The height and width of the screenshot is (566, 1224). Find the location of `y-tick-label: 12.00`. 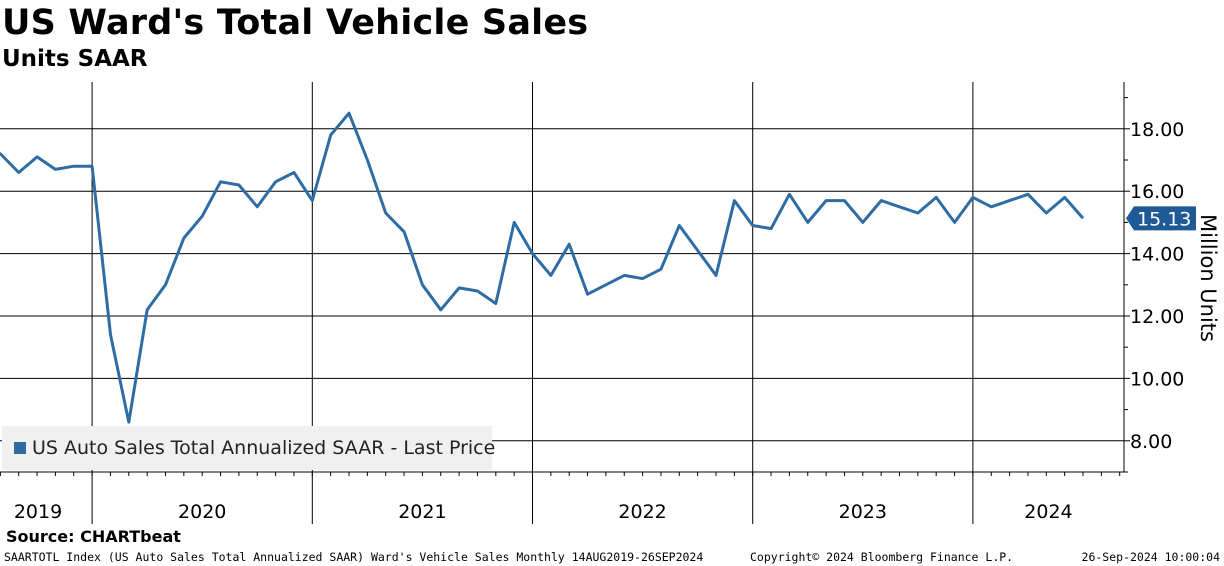

y-tick-label: 12.00 is located at coordinates (1157, 317).